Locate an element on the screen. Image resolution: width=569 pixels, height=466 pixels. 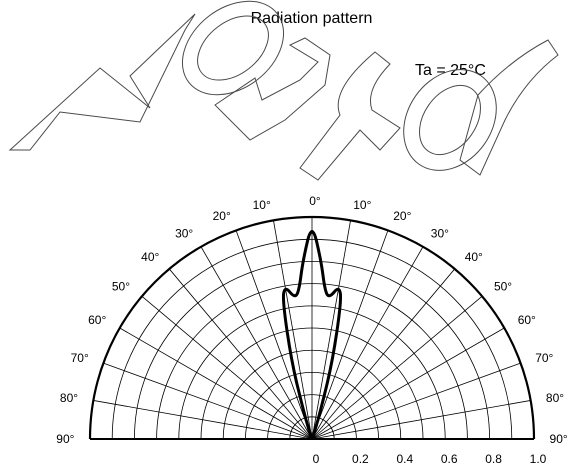
series-radiation-lobe is located at coordinates (312, 335).